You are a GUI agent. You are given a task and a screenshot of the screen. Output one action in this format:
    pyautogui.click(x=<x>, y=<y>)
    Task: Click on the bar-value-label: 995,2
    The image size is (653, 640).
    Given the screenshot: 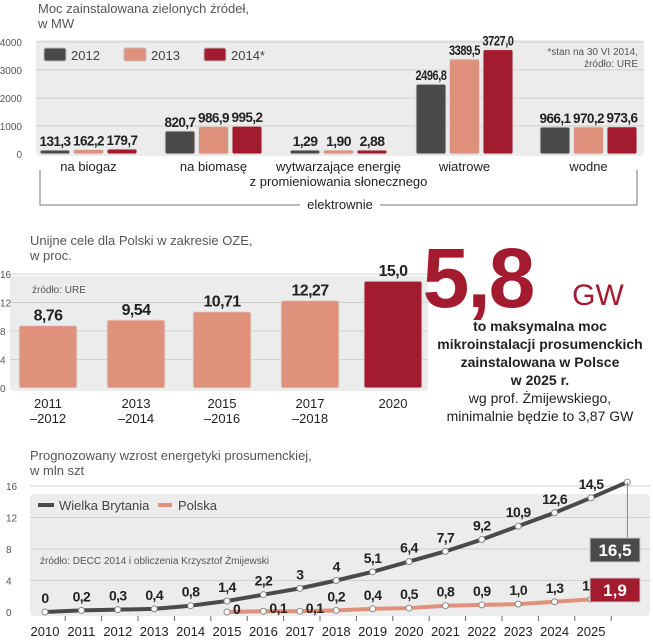 What is the action you would take?
    pyautogui.click(x=248, y=117)
    